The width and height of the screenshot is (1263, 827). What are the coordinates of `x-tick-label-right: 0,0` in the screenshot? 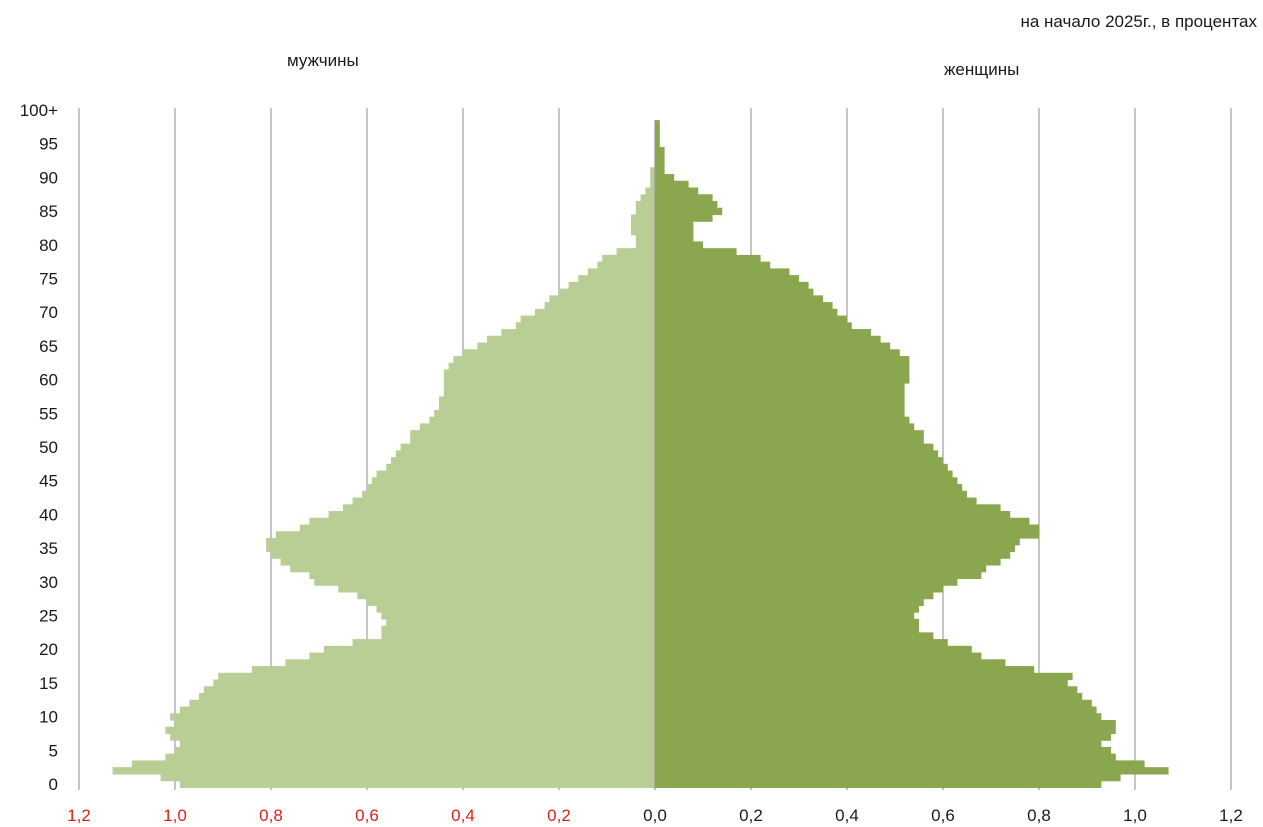 It's located at (655, 815).